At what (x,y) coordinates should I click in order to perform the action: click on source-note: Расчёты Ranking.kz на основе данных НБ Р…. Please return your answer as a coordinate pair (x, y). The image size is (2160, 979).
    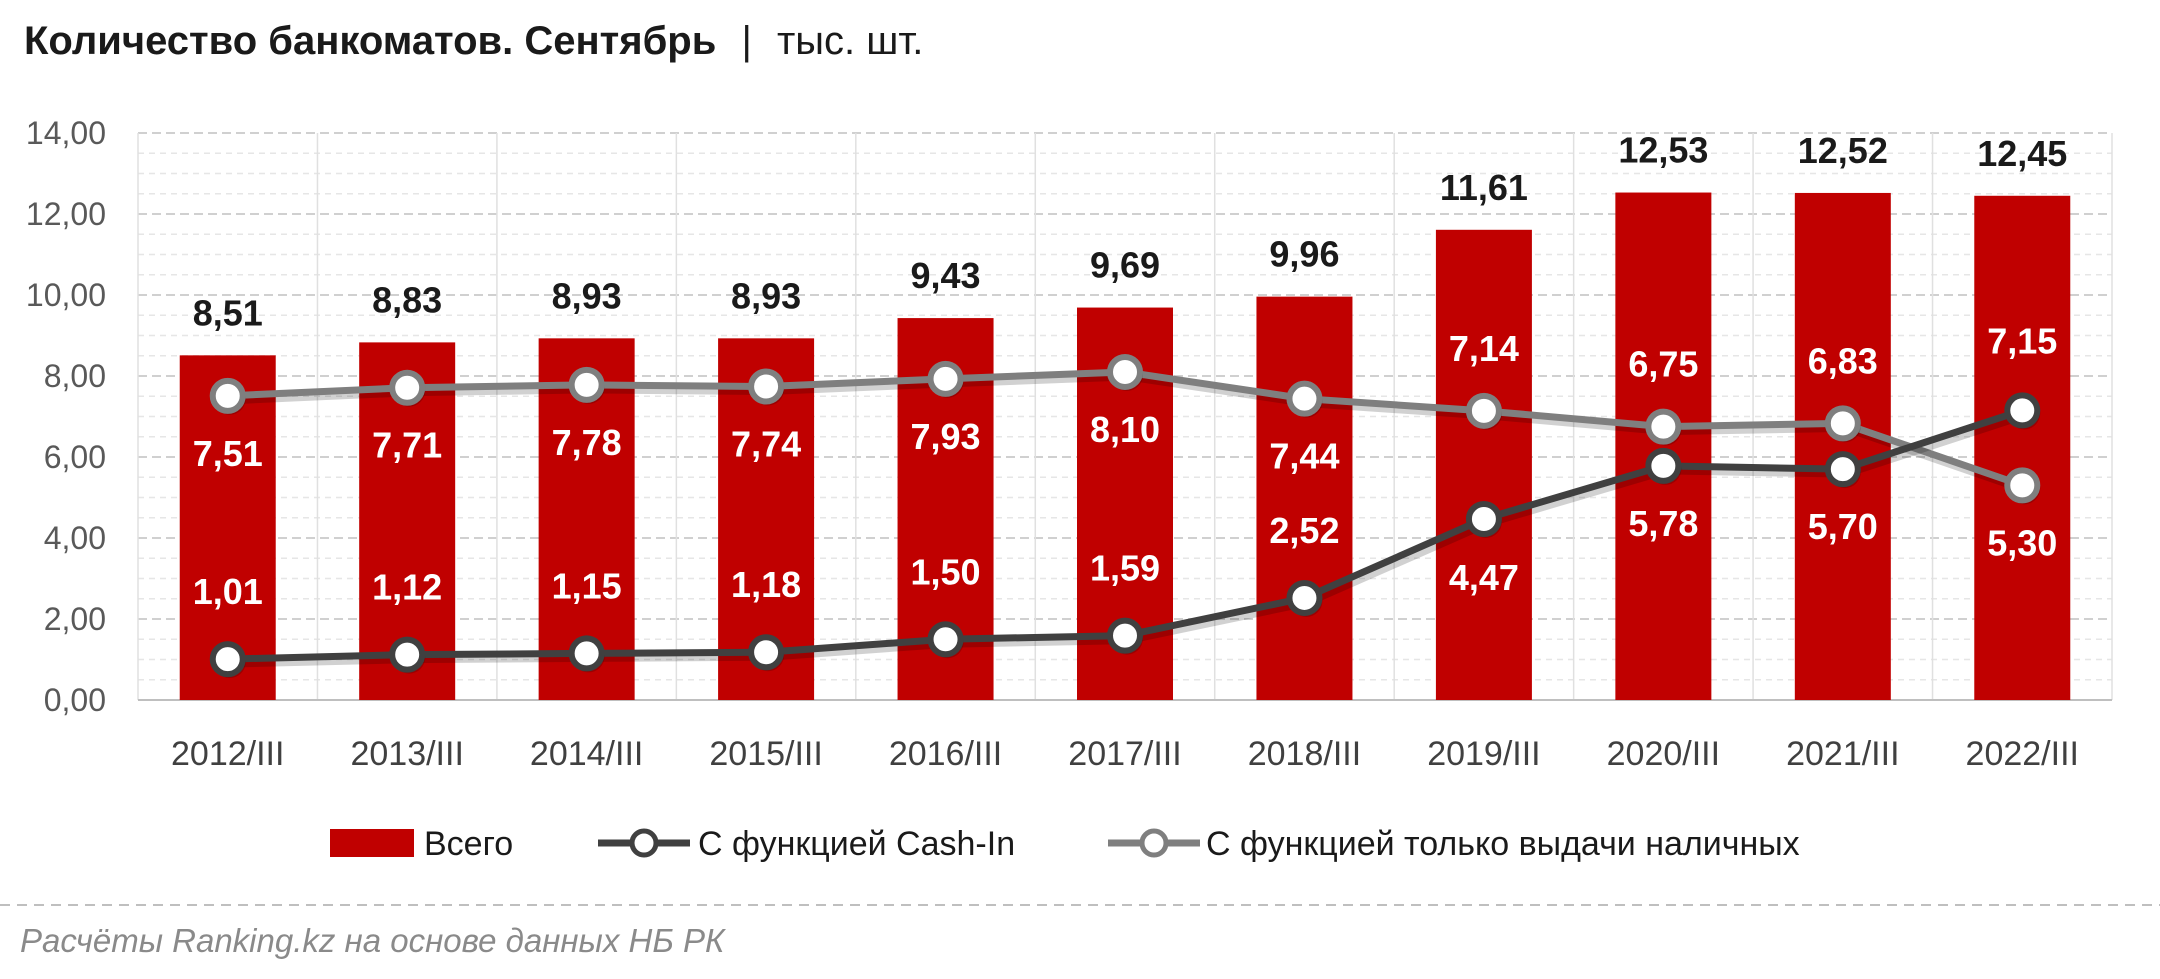
    Looking at the image, I should click on (373, 940).